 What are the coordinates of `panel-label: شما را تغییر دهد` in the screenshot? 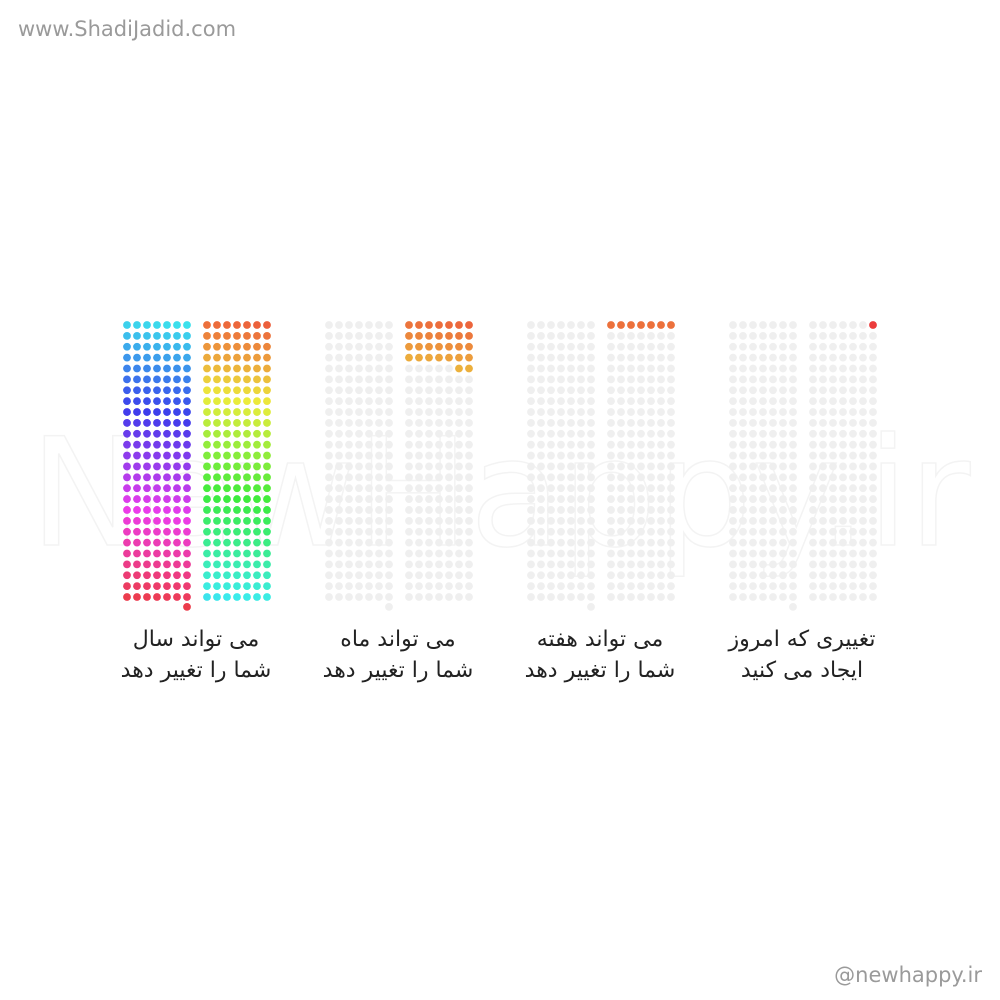 It's located at (398, 670).